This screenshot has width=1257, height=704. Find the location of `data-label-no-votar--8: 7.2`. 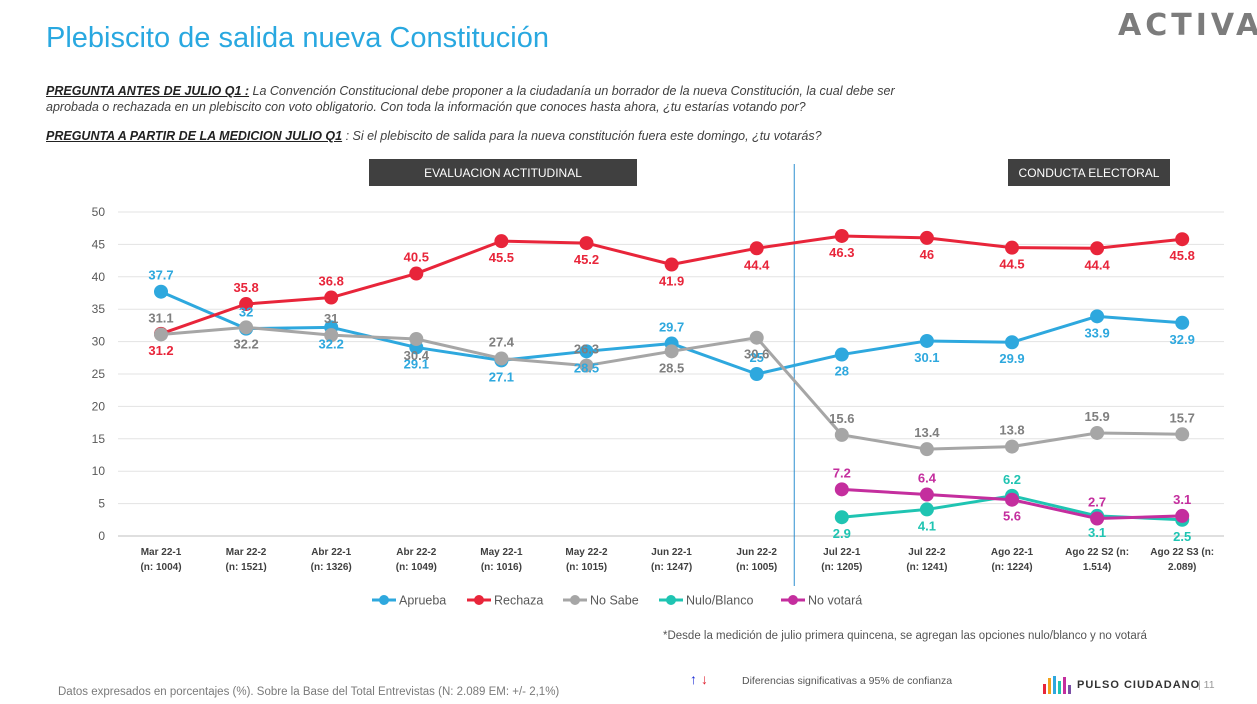

data-label-no-votar--8: 7.2 is located at coordinates (842, 472).